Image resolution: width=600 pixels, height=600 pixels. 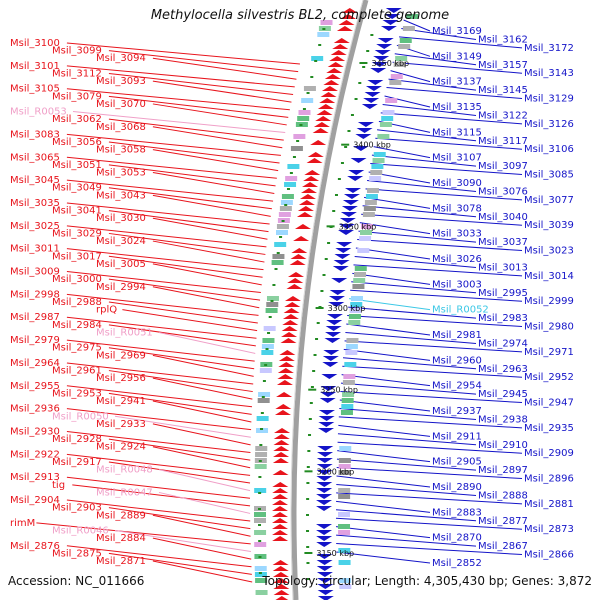 I want to click on gene-label-left: Msil_3000, so click(x=77, y=279).